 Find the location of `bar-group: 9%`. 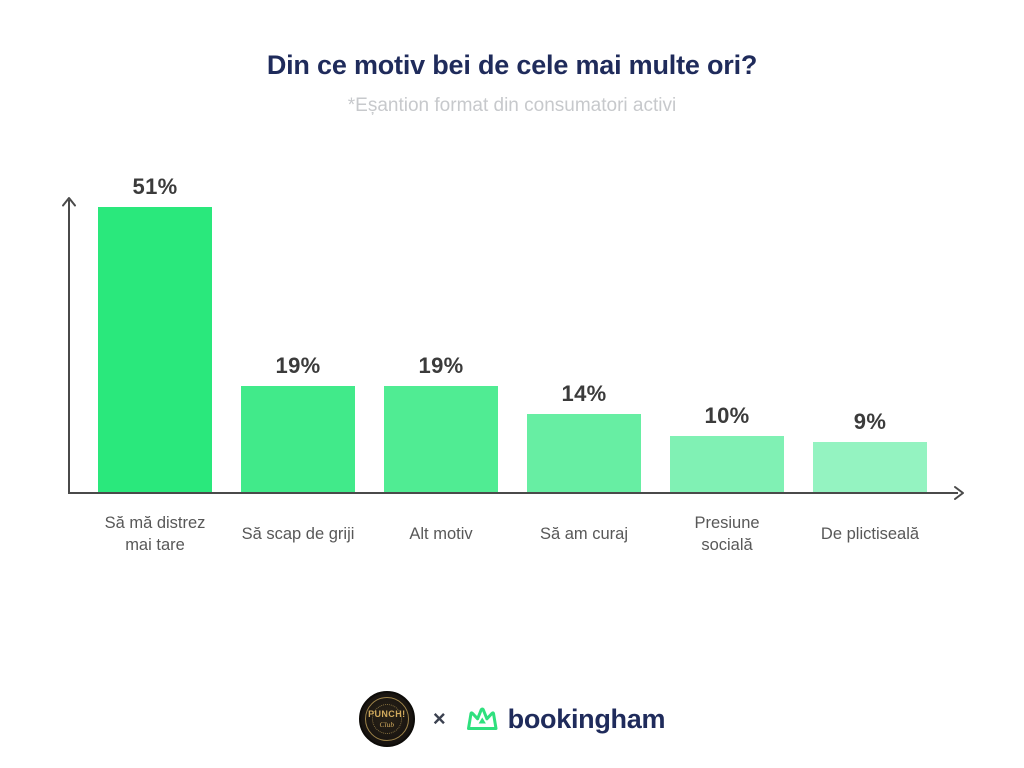

bar-group: 9% is located at coordinates (870, 450).